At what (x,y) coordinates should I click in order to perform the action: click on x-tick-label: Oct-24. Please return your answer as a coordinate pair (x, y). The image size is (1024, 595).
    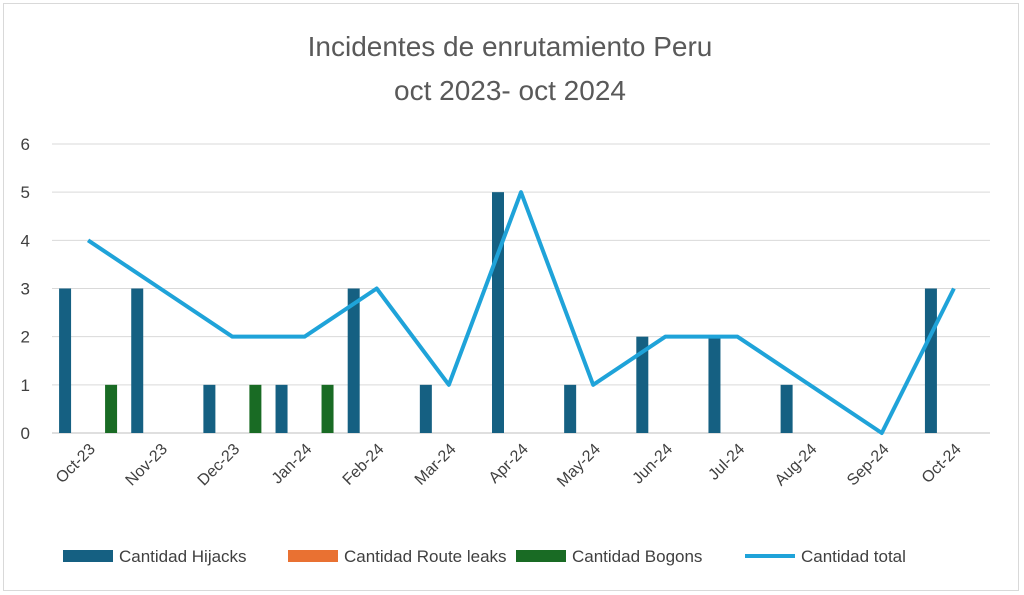
    Looking at the image, I should click on (942, 464).